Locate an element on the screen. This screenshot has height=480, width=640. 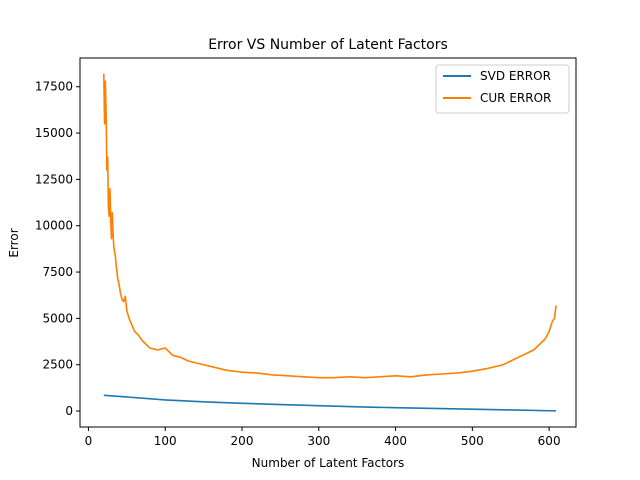
y-tick-label-4: 10000 is located at coordinates (54, 226).